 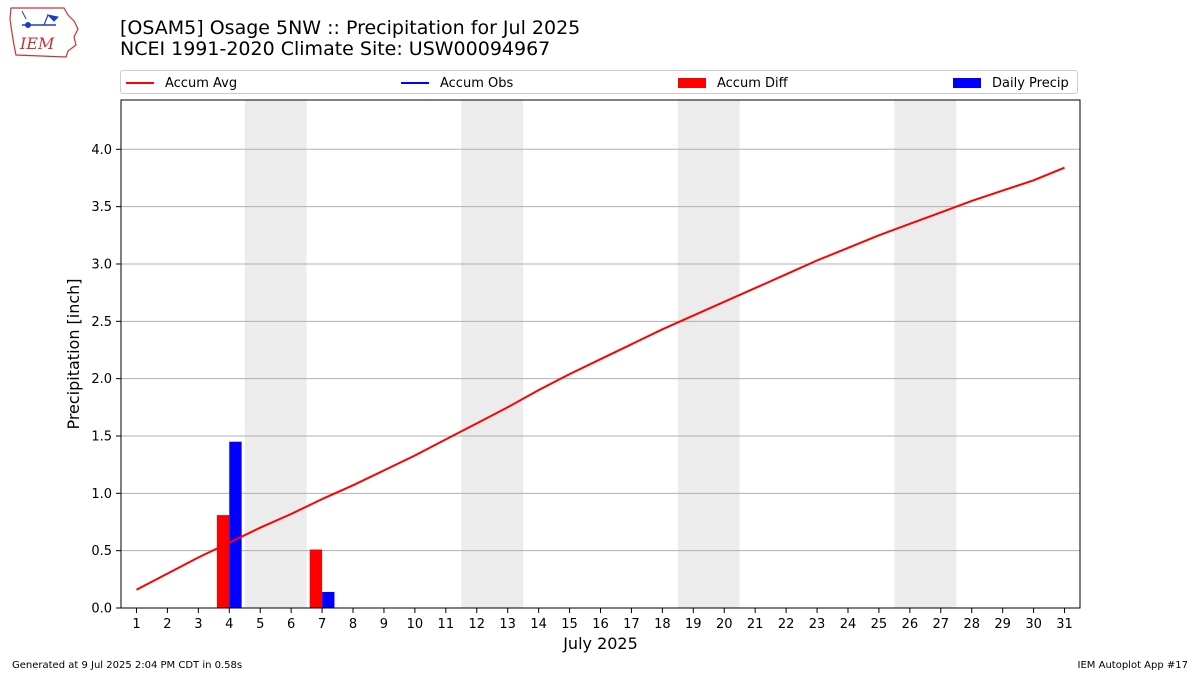 I want to click on title-line-2: NCEI 1991-2020 Climate Site: USW00094967, so click(x=335, y=49).